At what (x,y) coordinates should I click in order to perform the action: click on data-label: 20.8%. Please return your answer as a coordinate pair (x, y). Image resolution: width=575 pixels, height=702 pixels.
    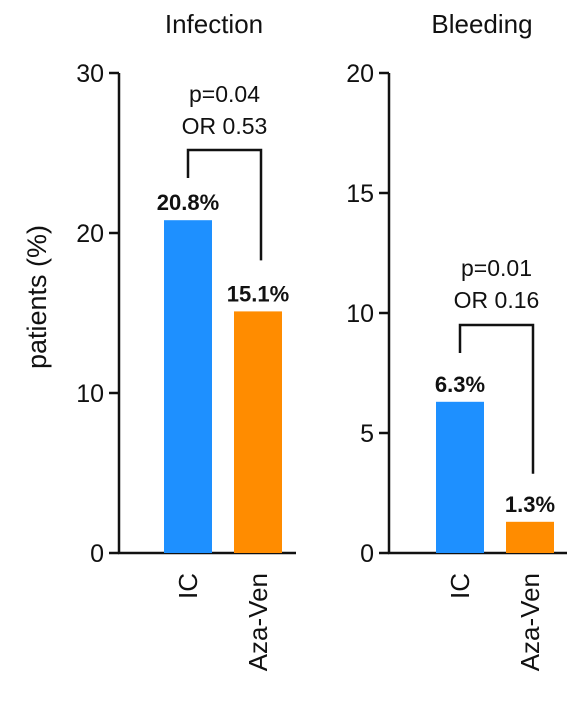
    Looking at the image, I should click on (188, 202).